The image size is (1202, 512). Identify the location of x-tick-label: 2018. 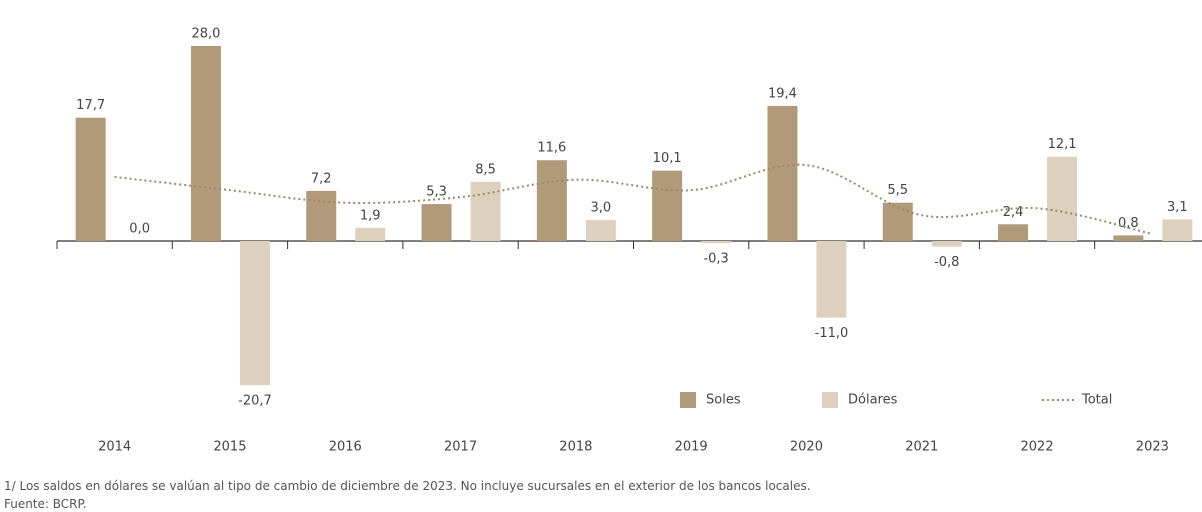
(575, 447).